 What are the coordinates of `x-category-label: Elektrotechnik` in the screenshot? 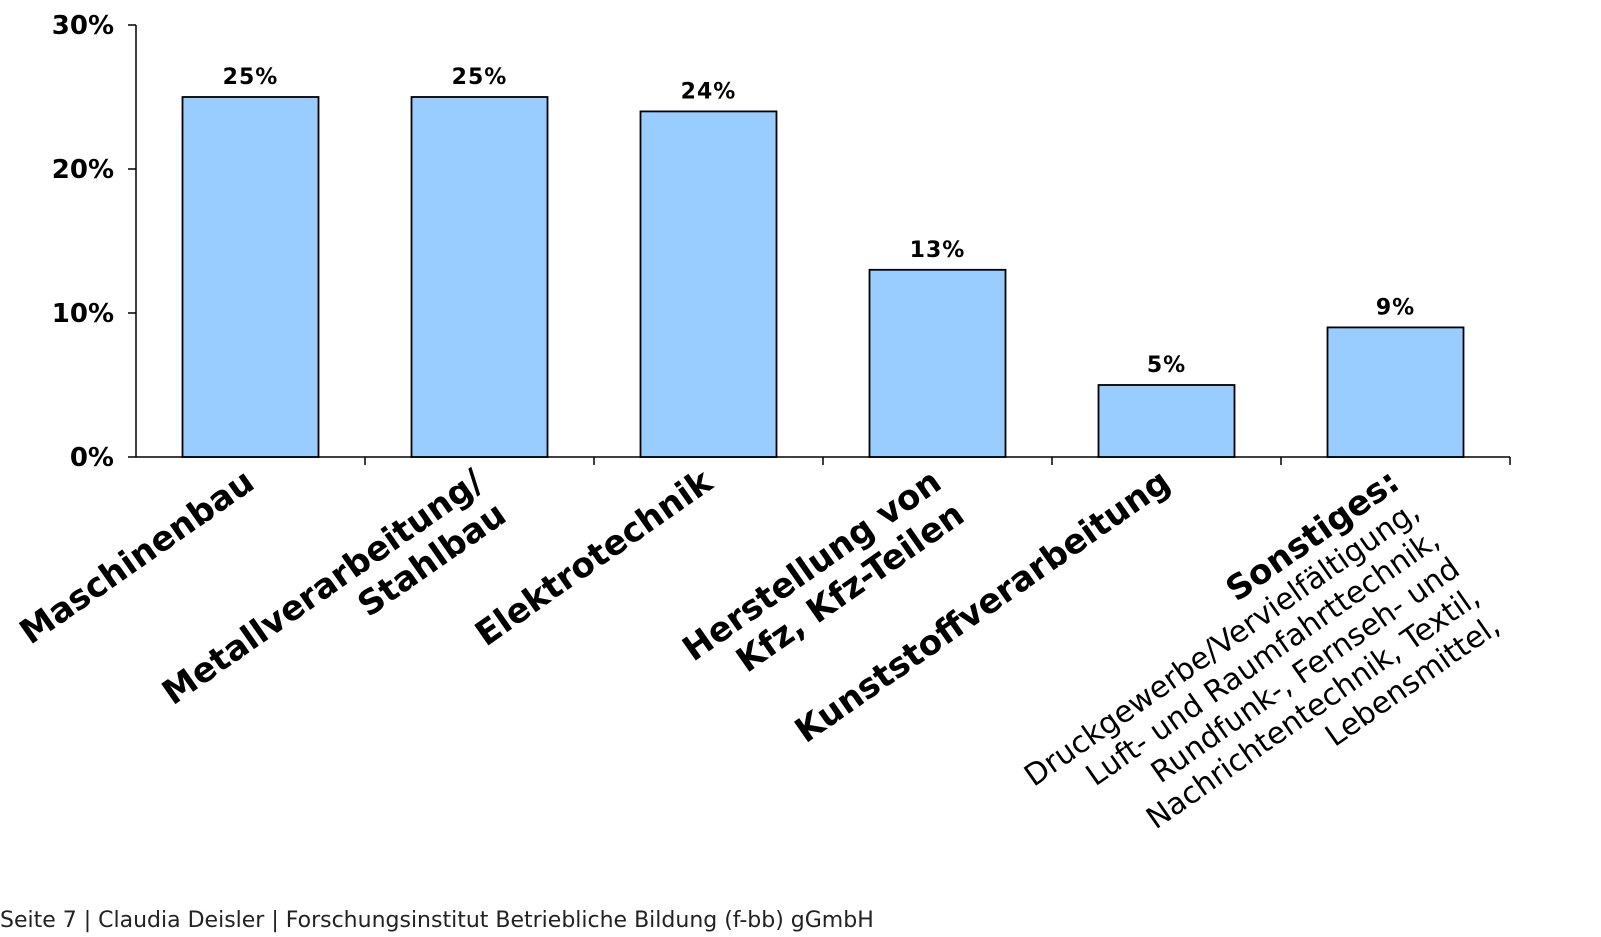 It's located at (594, 558).